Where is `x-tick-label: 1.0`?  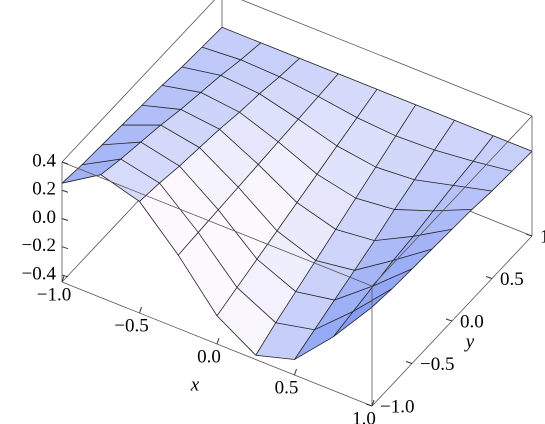 x-tick-label: 1.0 is located at coordinates (364, 416).